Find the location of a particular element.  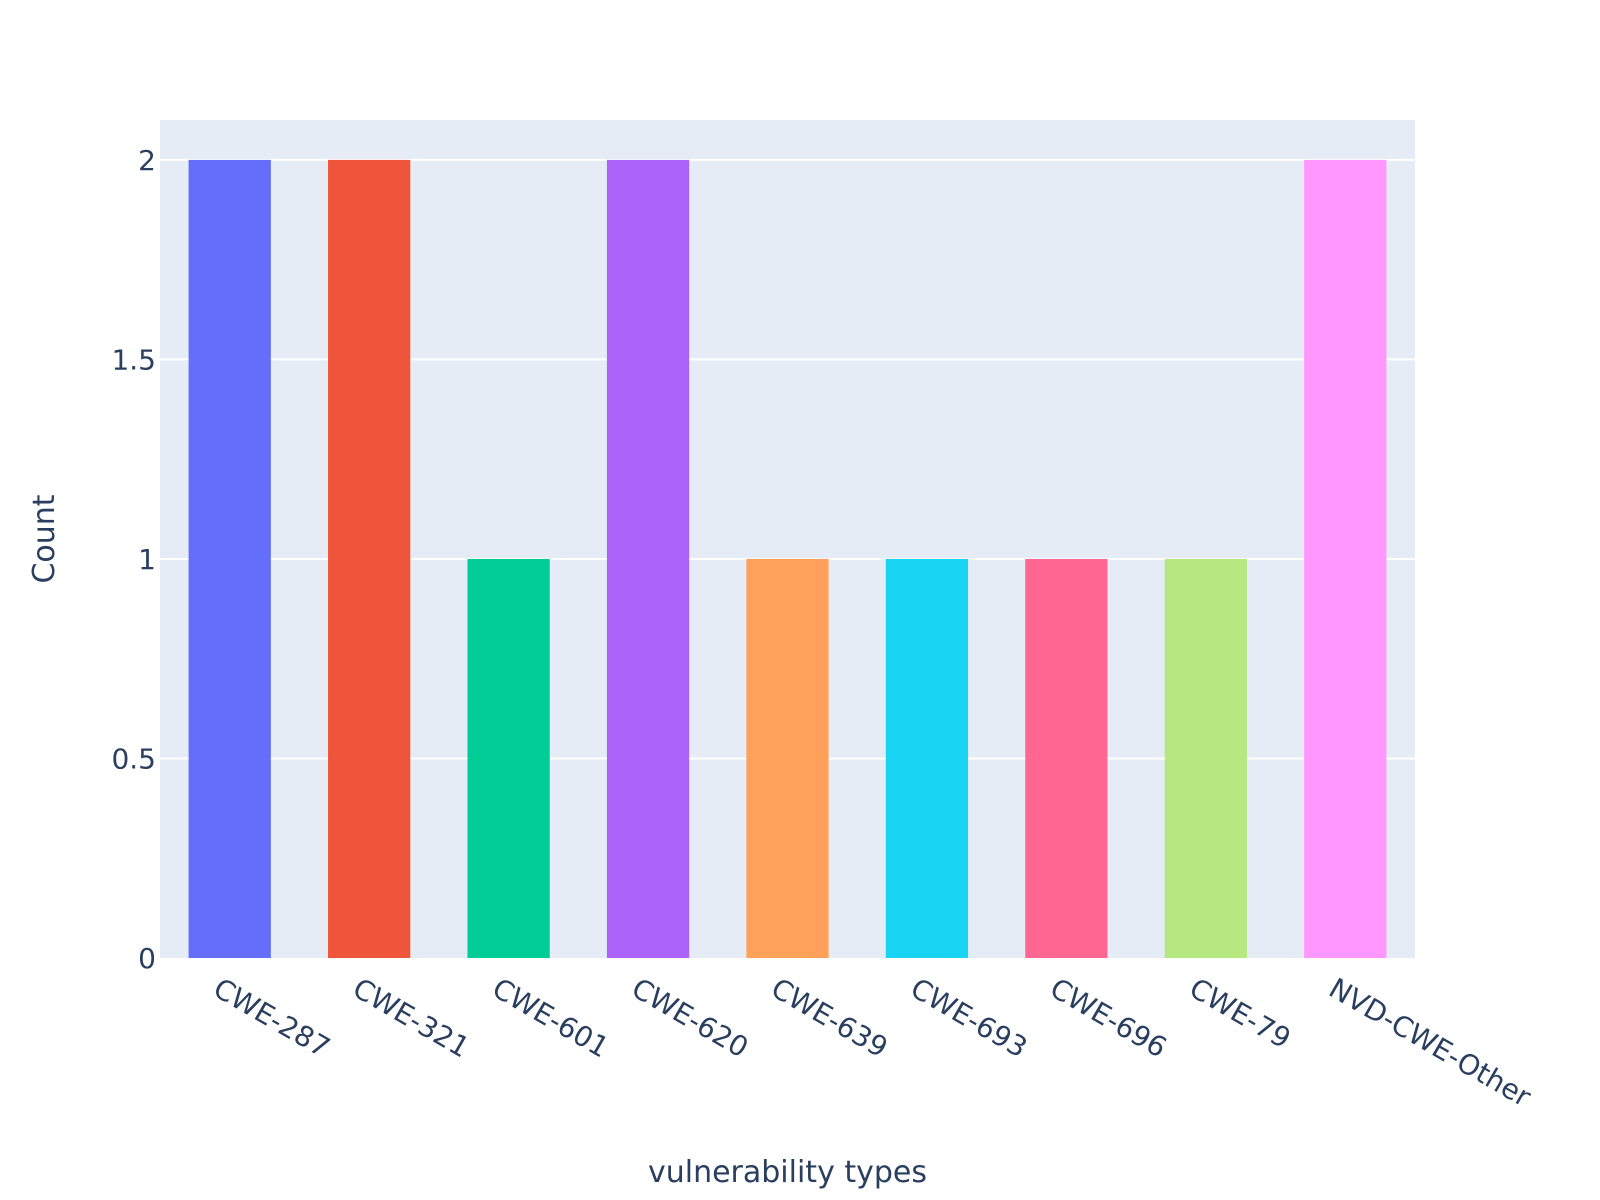

x-tick-label: CWE-693 is located at coordinates (969, 1017).